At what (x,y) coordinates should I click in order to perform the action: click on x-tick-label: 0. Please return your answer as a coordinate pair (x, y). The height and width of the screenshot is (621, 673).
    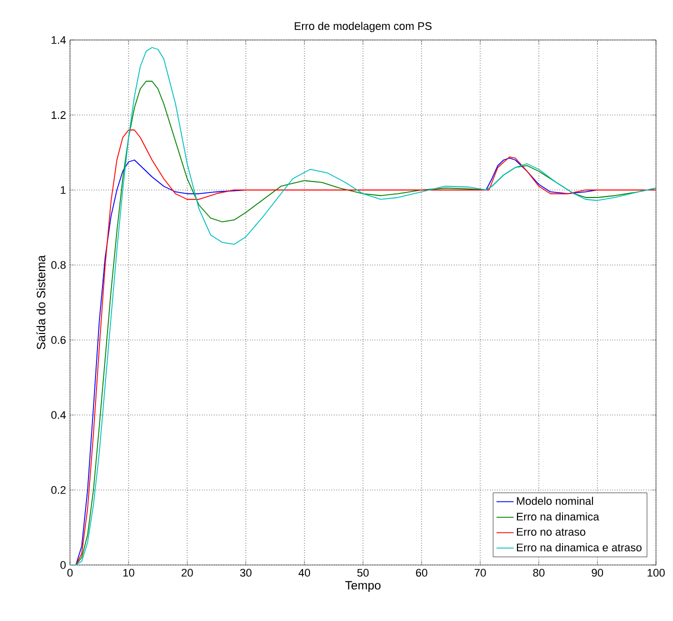
    Looking at the image, I should click on (70, 572).